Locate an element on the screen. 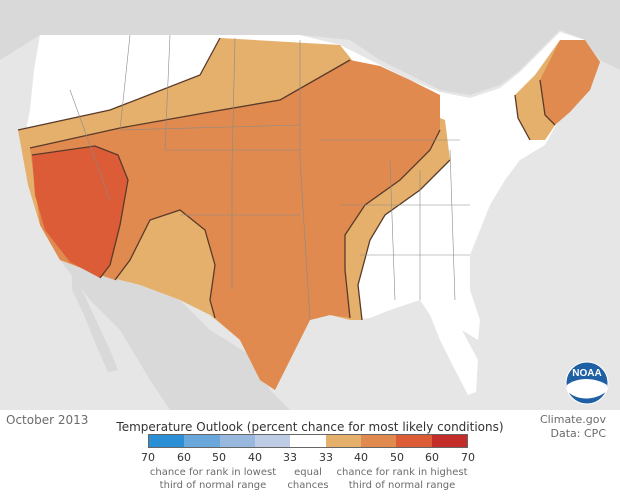 This screenshot has width=620, height=500. noaa-logo: NOAA is located at coordinates (587, 383).